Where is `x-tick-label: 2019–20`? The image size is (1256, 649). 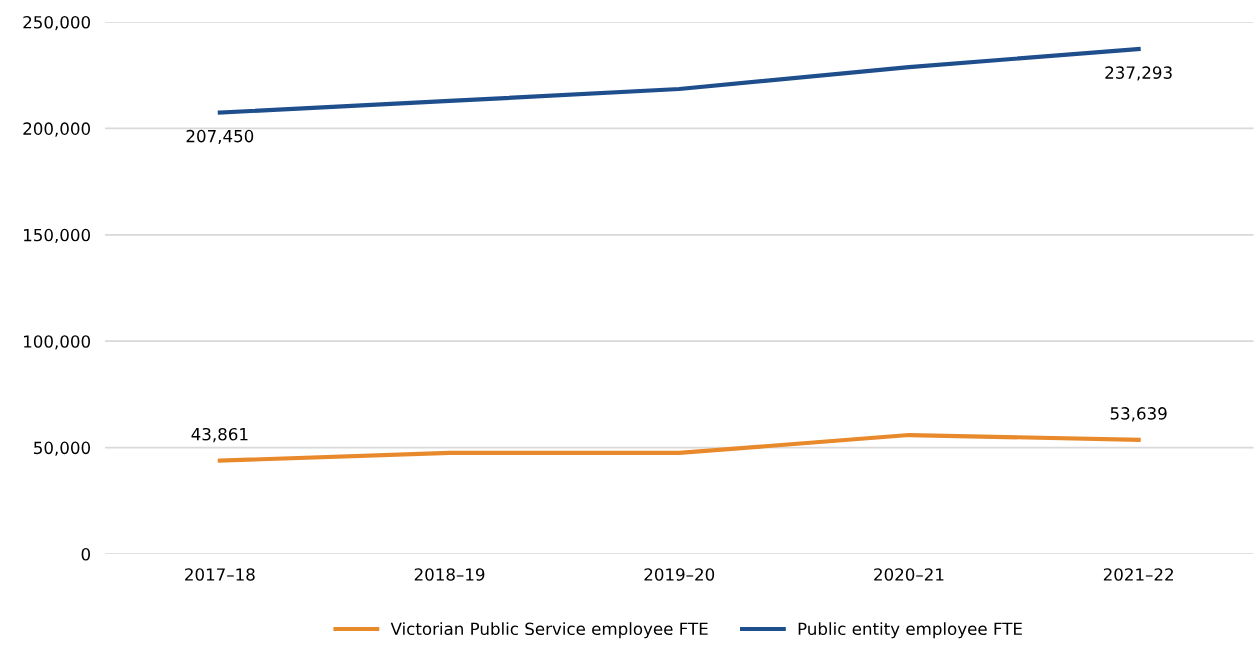
x-tick-label: 2019–20 is located at coordinates (679, 574).